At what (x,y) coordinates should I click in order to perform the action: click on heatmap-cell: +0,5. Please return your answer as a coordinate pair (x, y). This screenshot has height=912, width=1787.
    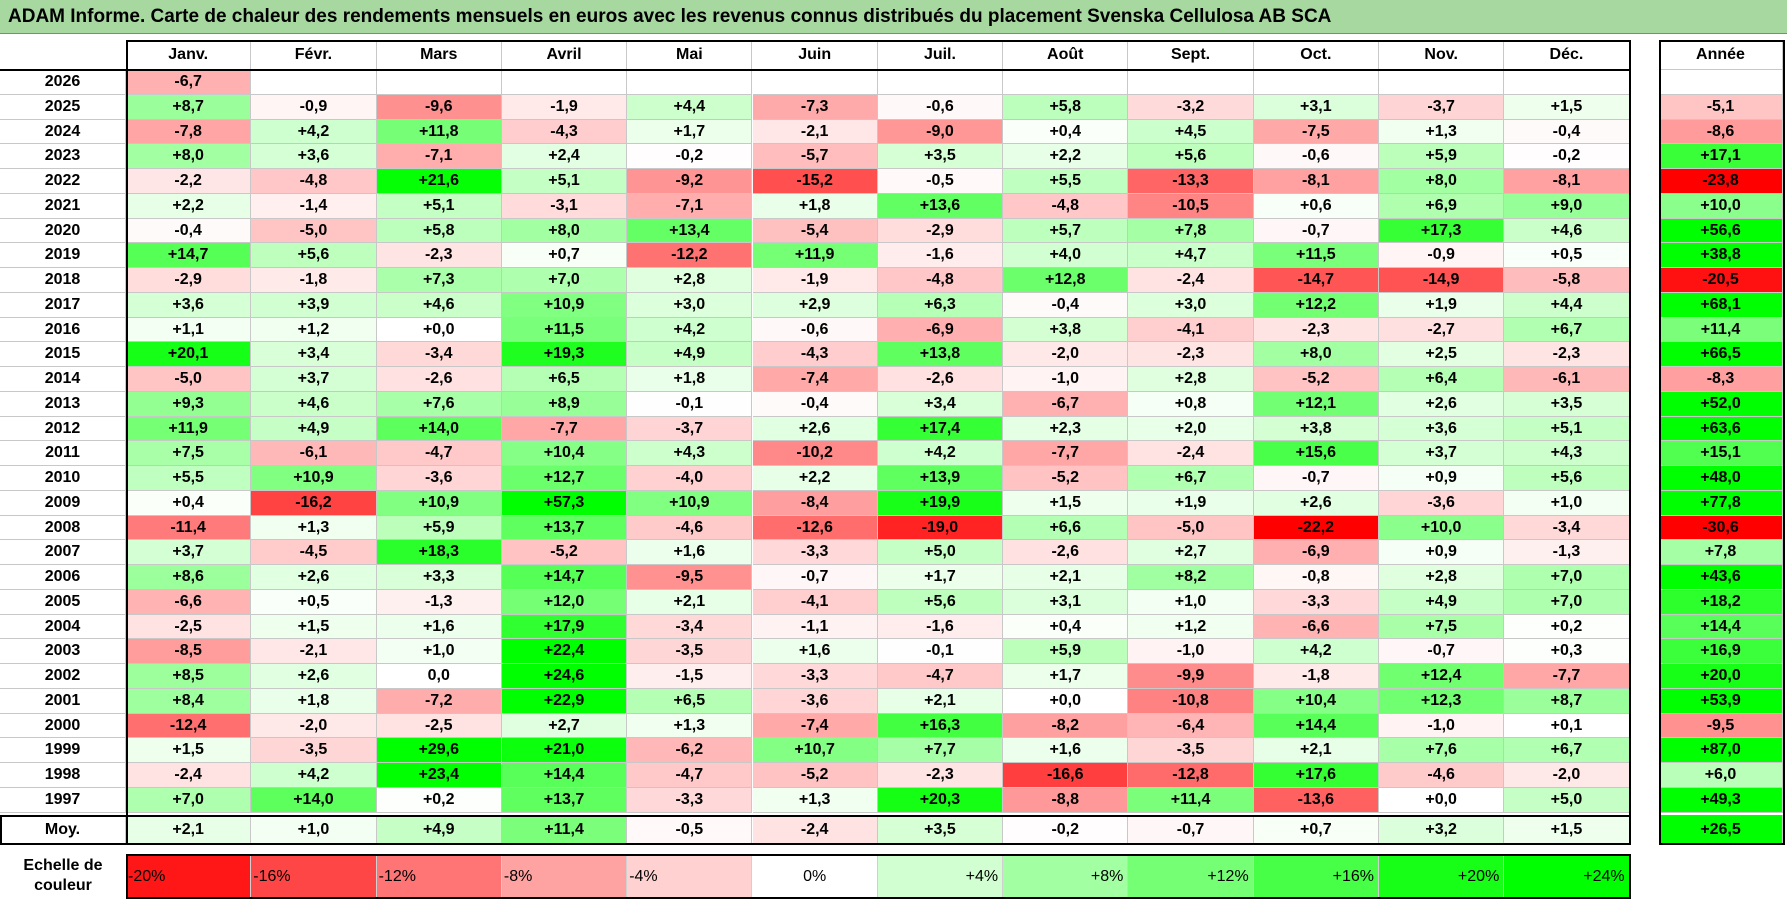
    Looking at the image, I should click on (314, 602).